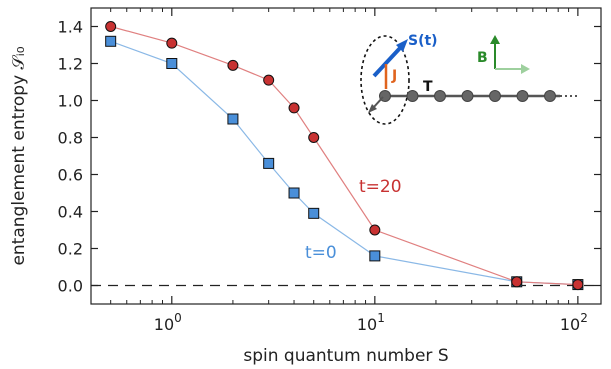 Image resolution: width=611 pixels, height=369 pixels. I want to click on series-label-t0: t=0, so click(321, 253).